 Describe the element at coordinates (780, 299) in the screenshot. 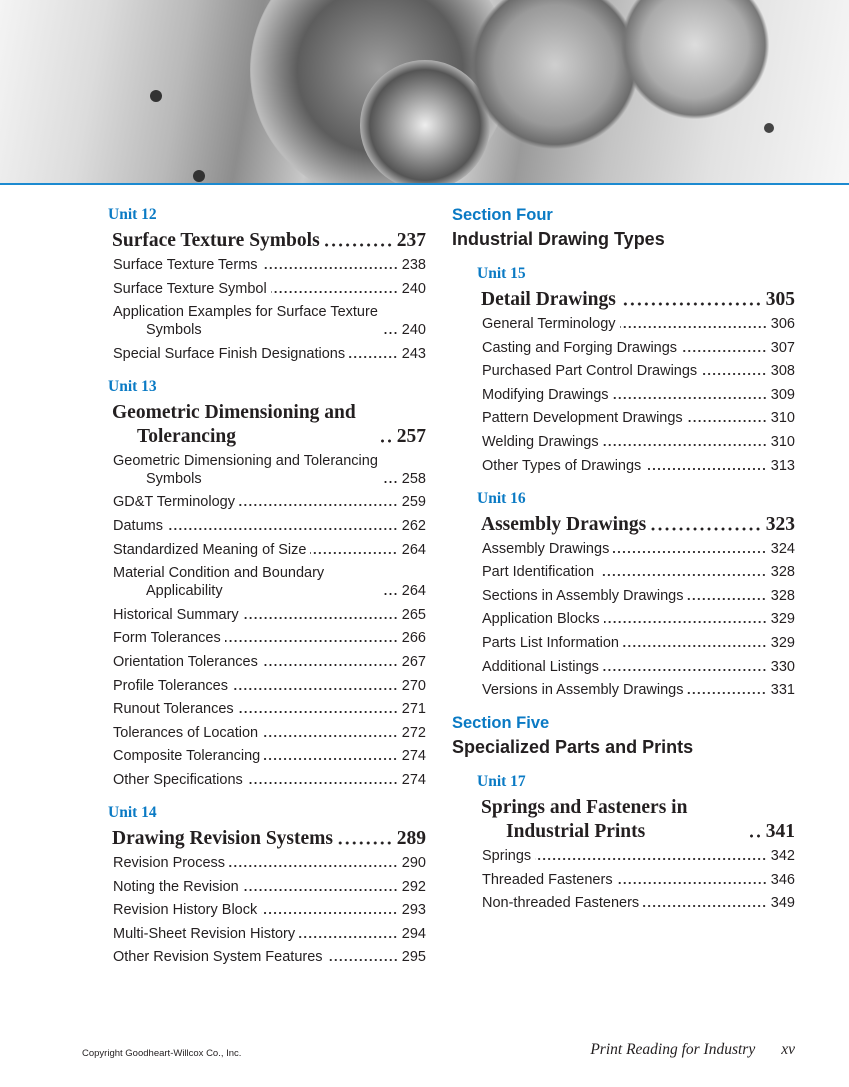

I see `unit-title-page: 305` at that location.